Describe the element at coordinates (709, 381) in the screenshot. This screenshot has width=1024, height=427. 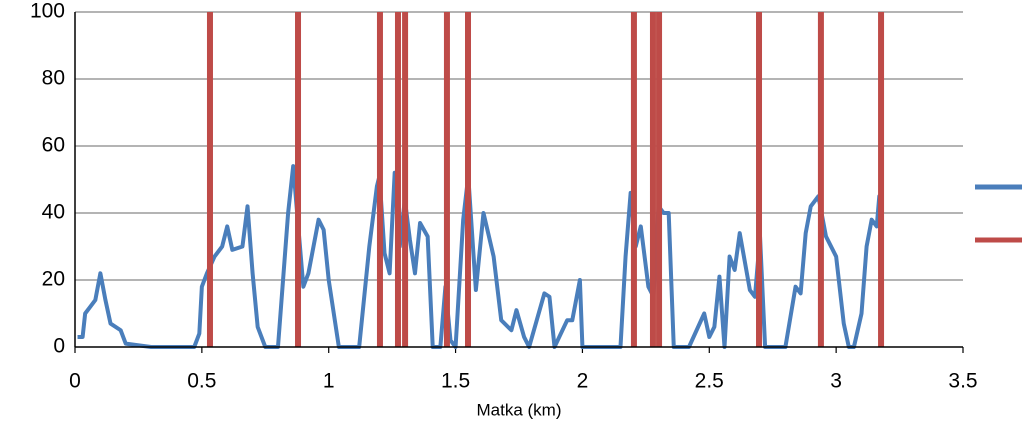
I see `x-tick-label: 2.5` at that location.